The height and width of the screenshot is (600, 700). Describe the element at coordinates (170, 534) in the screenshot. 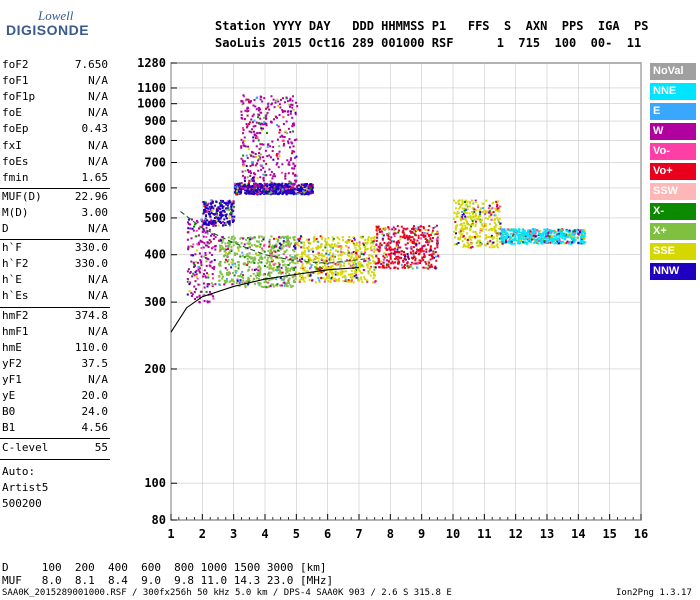

I see `tick-label-x: 1` at that location.